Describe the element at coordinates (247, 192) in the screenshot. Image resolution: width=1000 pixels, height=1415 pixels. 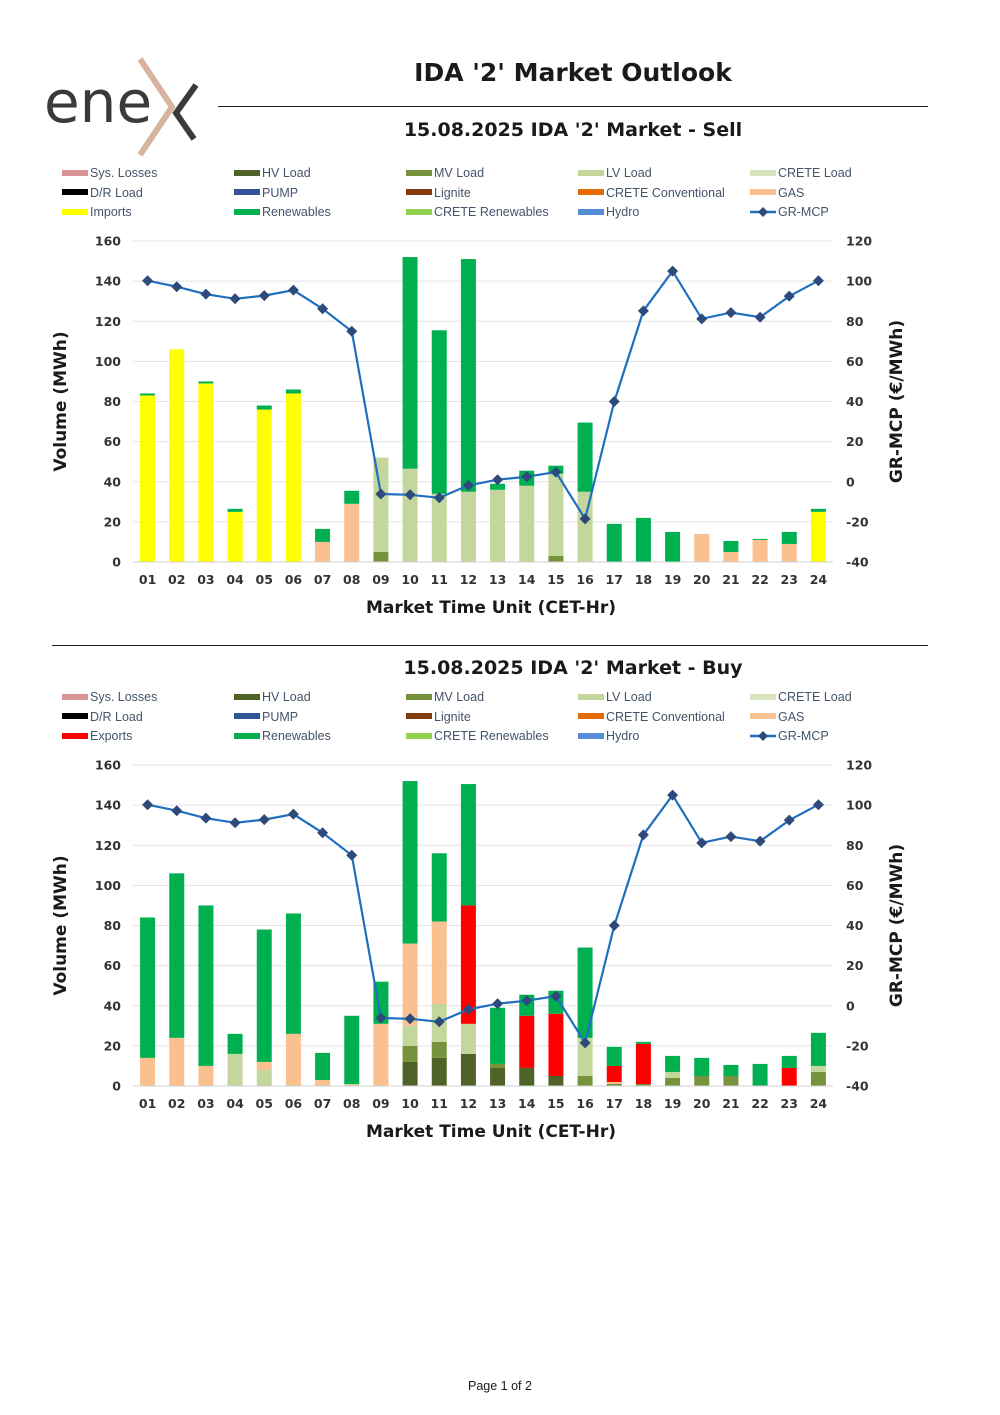
I see `legend-swatch-pump` at that location.